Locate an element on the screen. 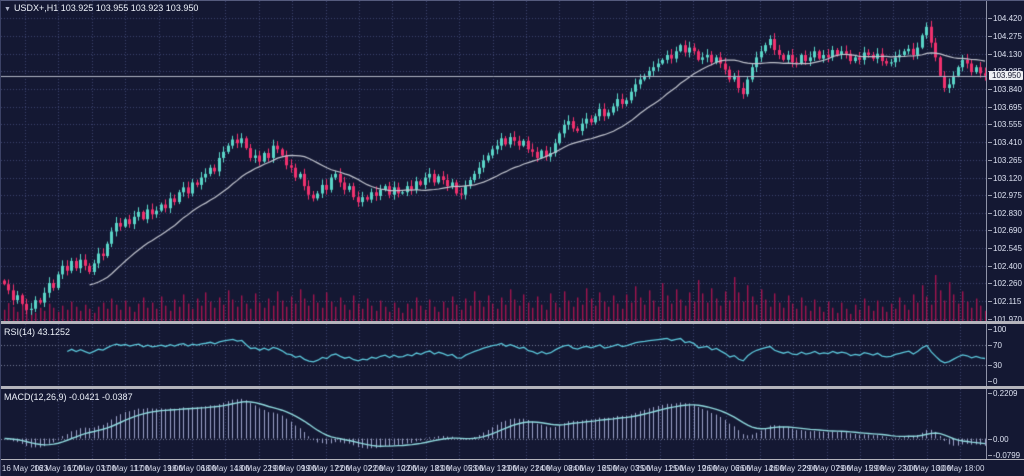 Image resolution: width=1024 pixels, height=476 pixels. time-axis-label: 18 May 06:00 is located at coordinates (192, 468).